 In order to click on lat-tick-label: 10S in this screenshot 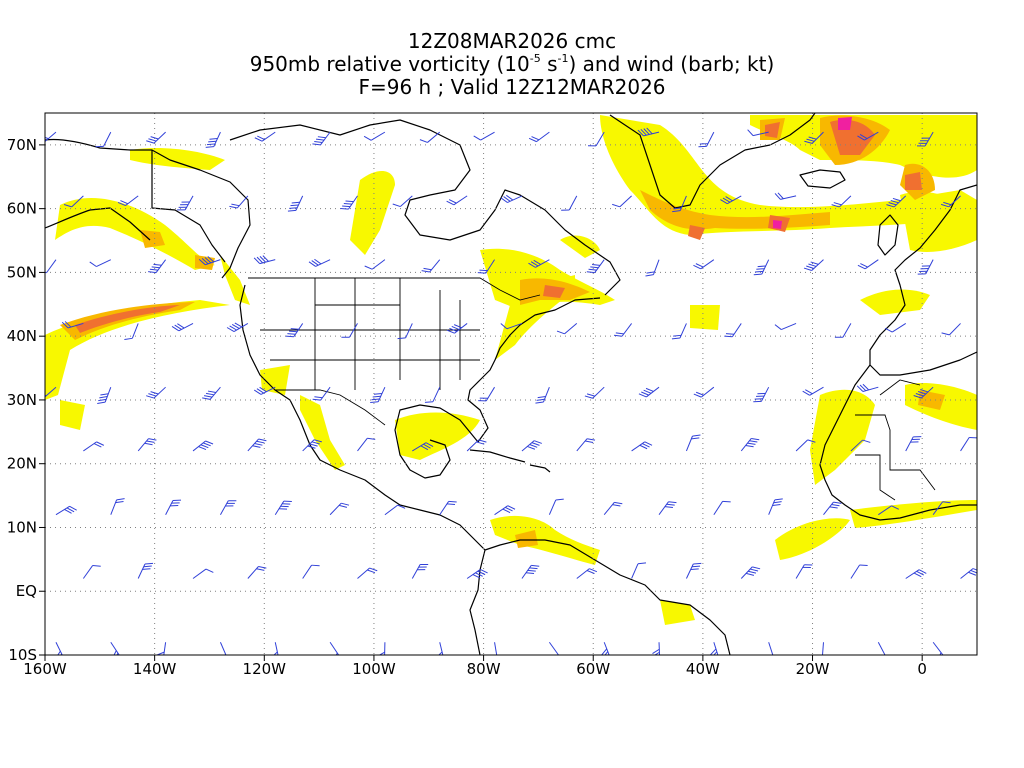, I will do `click(22, 655)`.